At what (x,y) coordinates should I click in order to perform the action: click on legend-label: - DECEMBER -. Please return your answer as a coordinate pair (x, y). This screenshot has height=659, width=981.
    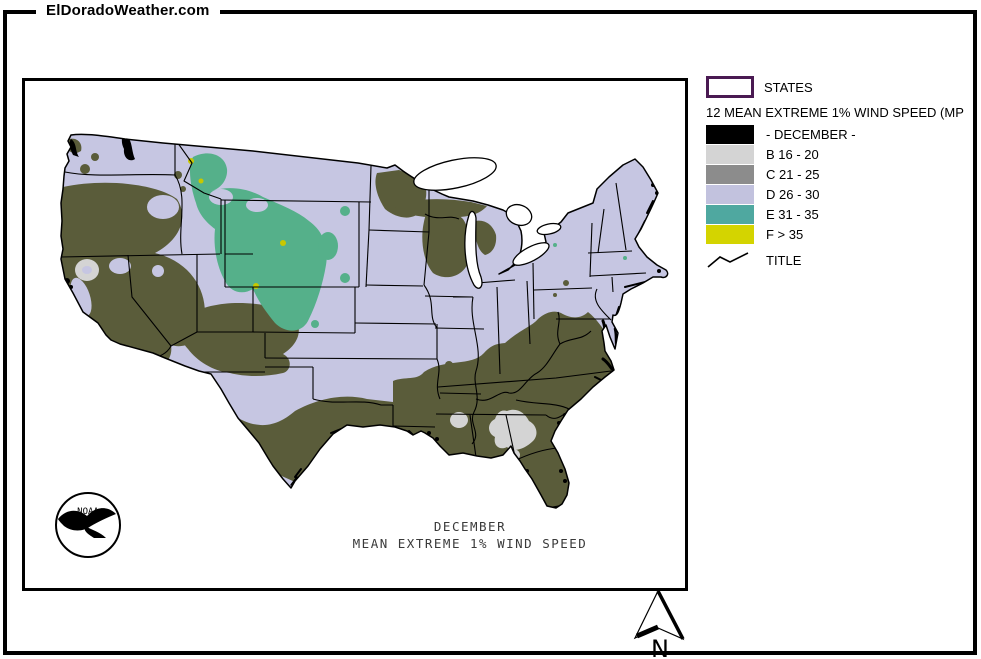
    Looking at the image, I should click on (811, 134).